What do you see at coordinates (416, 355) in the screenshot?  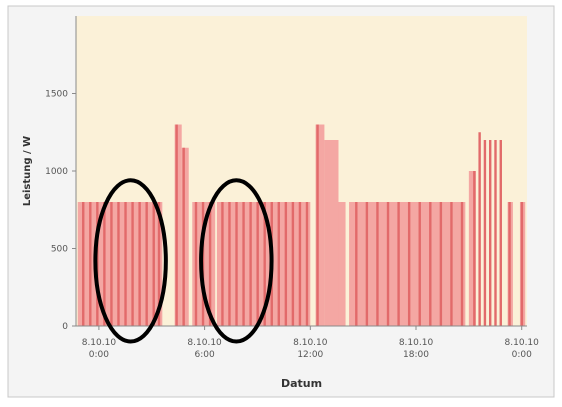 I see `x-tick-time: 18:00` at bounding box center [416, 355].